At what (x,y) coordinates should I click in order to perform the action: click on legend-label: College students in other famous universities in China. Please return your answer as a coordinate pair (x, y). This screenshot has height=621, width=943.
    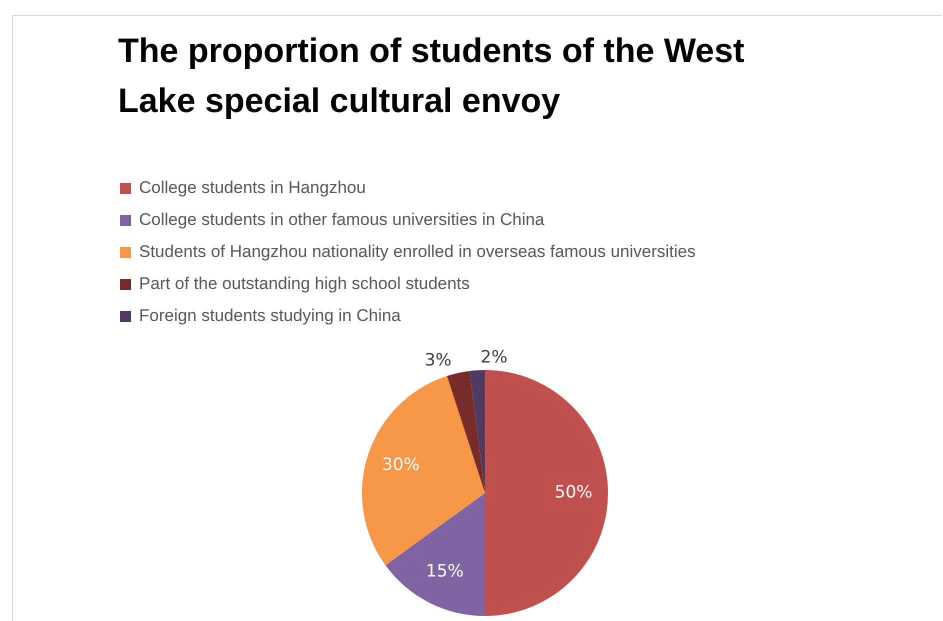
    Looking at the image, I should click on (341, 220).